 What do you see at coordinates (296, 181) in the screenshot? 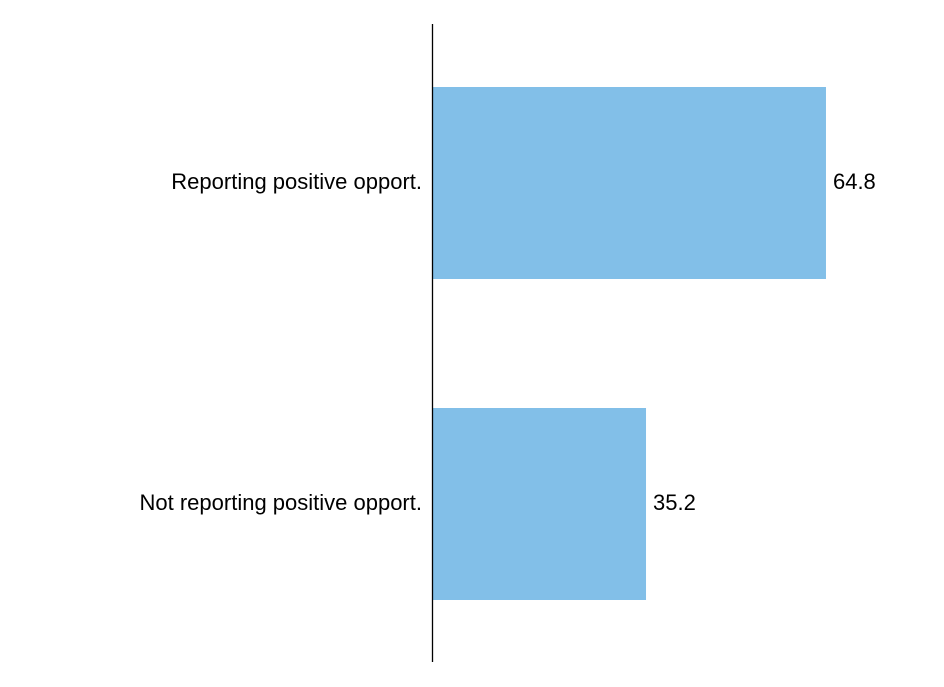
I see `category-label-0: Reporting positive opport.` at bounding box center [296, 181].